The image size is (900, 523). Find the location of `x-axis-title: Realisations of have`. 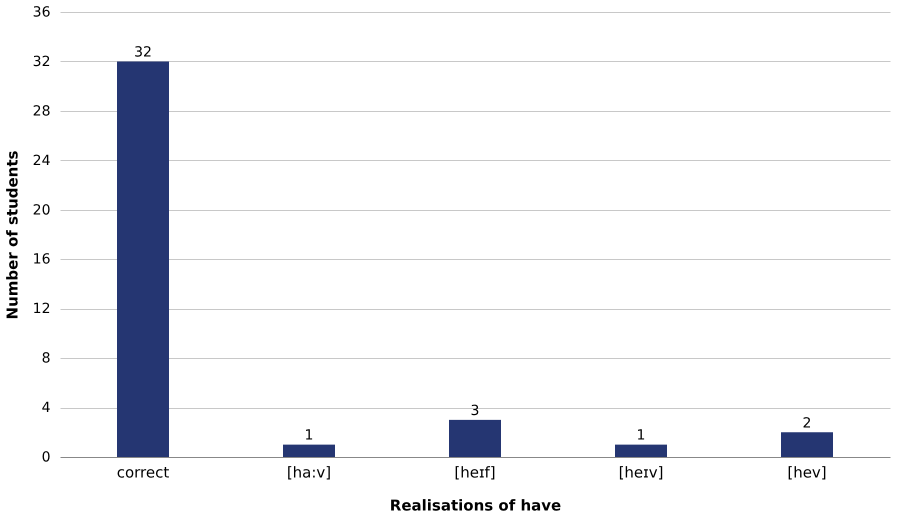

x-axis-title: Realisations of have is located at coordinates (476, 505).